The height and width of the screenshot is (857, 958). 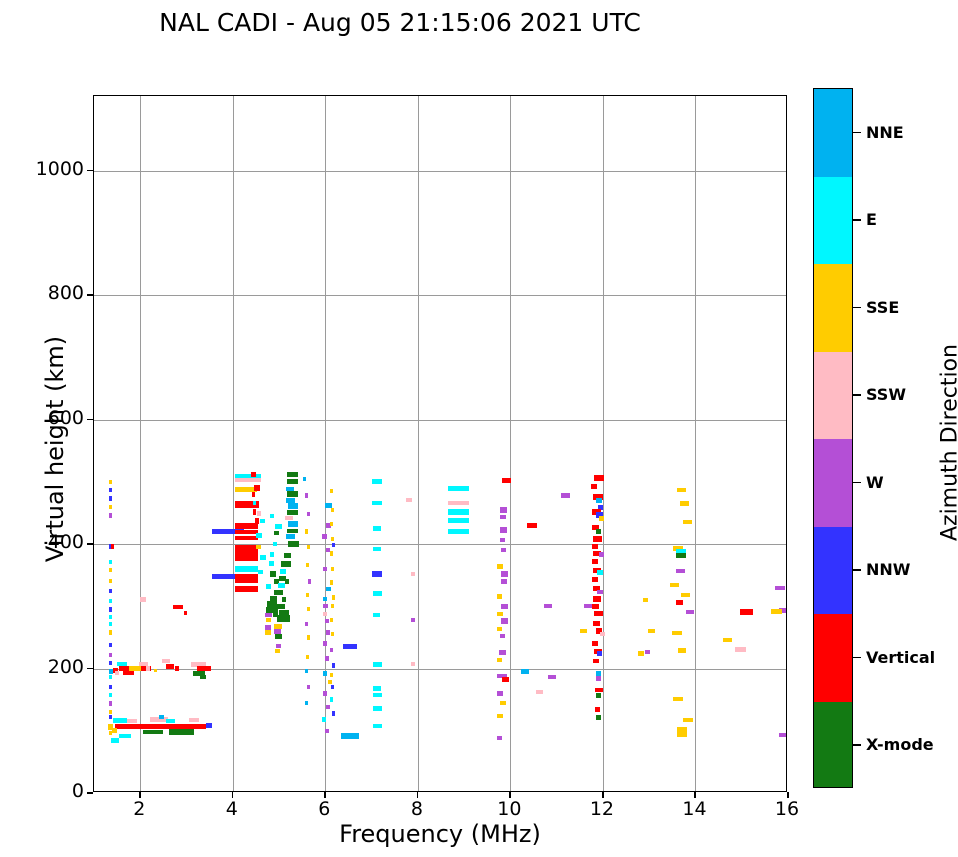 What do you see at coordinates (833, 220) in the screenshot?
I see `colorbar-band-e` at bounding box center [833, 220].